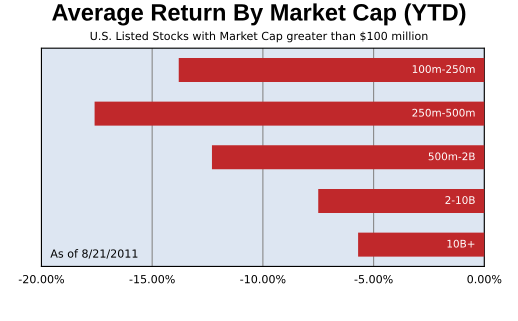 The image size is (518, 321). Describe the element at coordinates (152, 279) in the screenshot. I see `x-tick-label: -15.00%` at that location.